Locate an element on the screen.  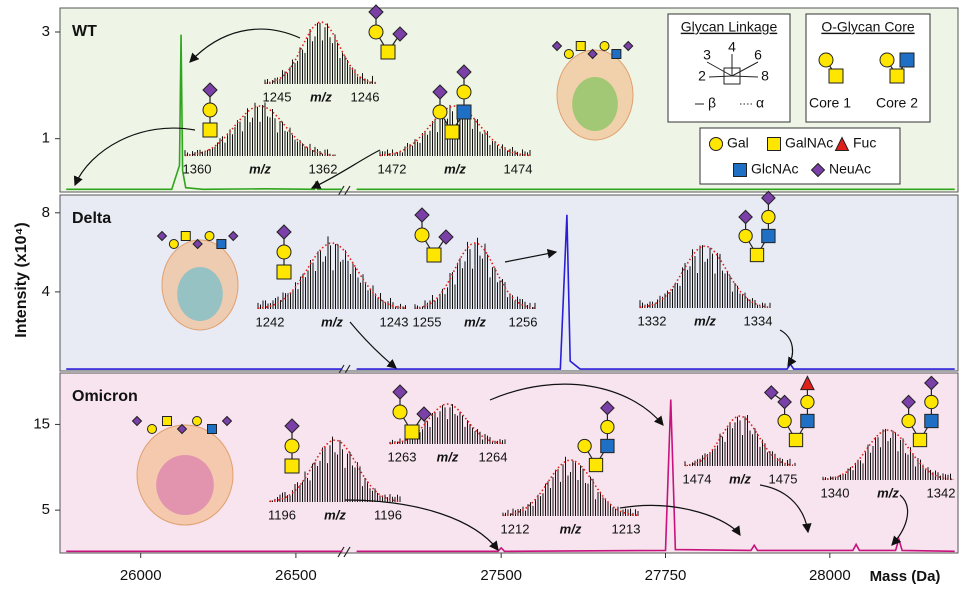
x-tick-label: 26500 is located at coordinates (296, 575).